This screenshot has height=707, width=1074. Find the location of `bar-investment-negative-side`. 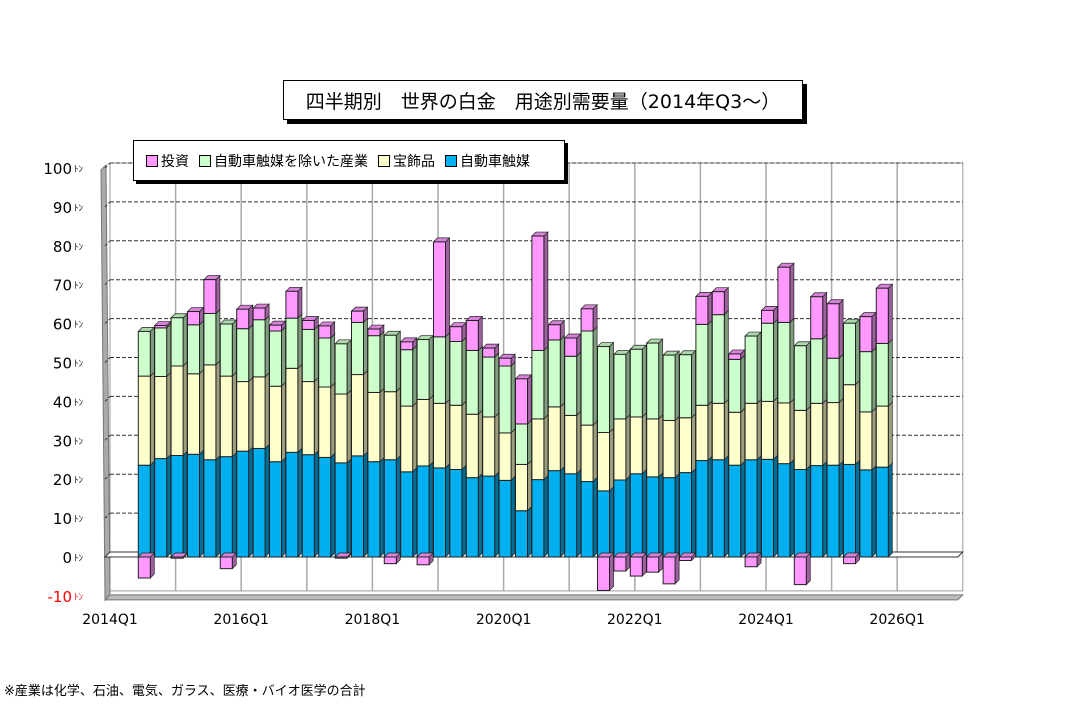

bar-investment-negative-side is located at coordinates (808, 569).